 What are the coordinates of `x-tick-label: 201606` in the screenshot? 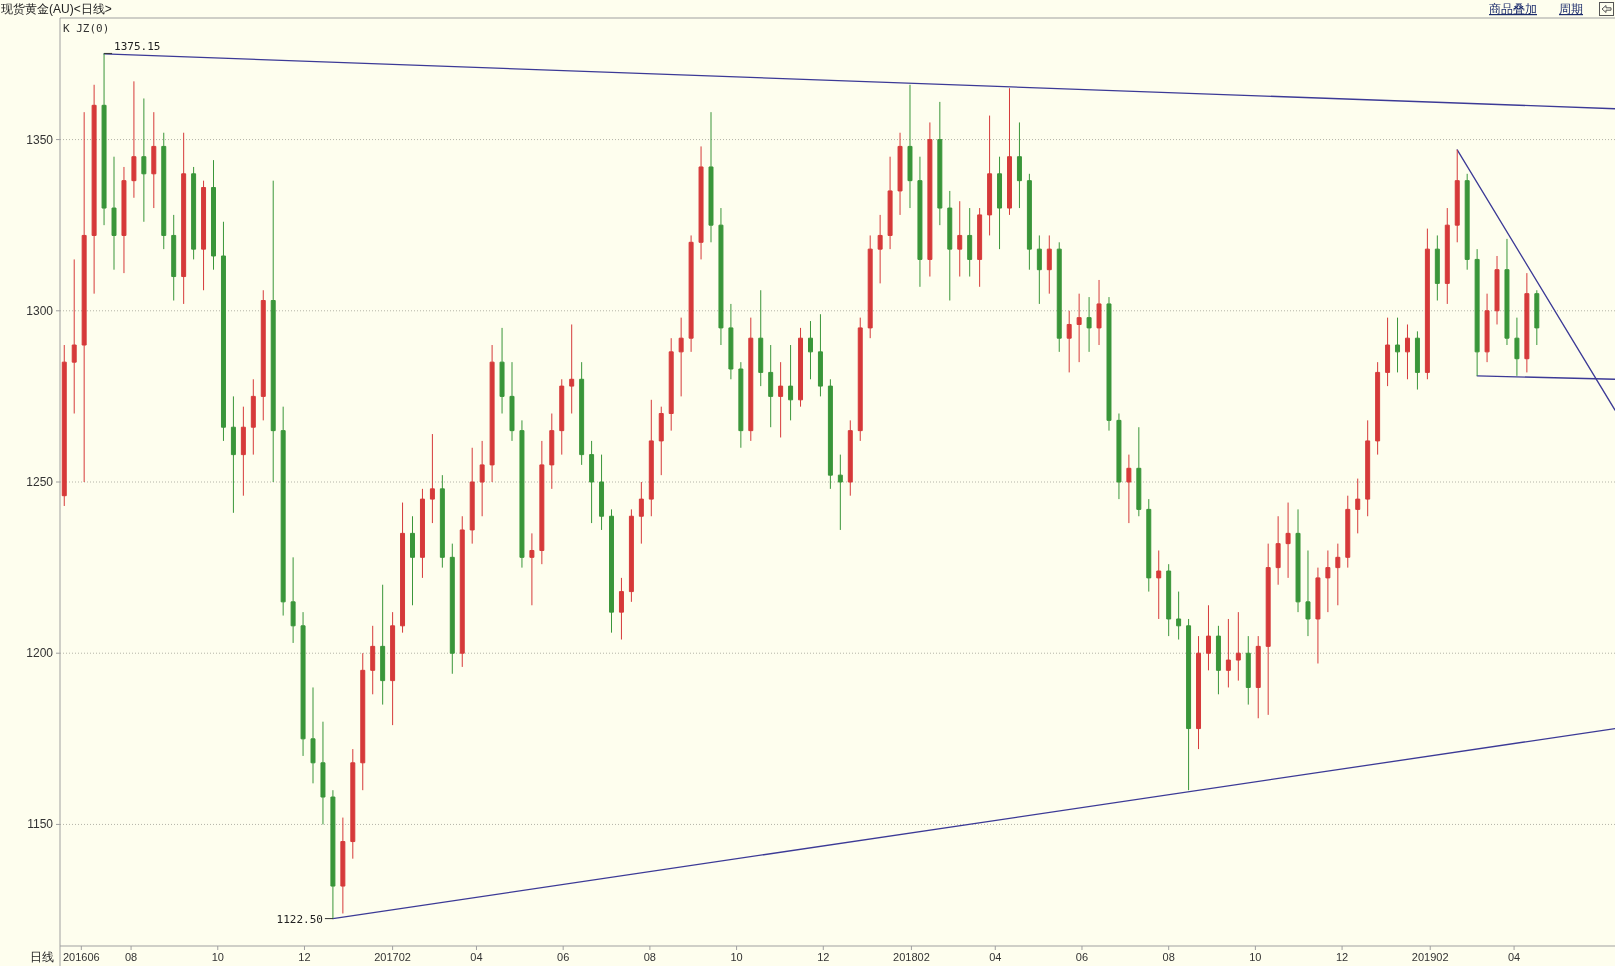 It's located at (81, 957).